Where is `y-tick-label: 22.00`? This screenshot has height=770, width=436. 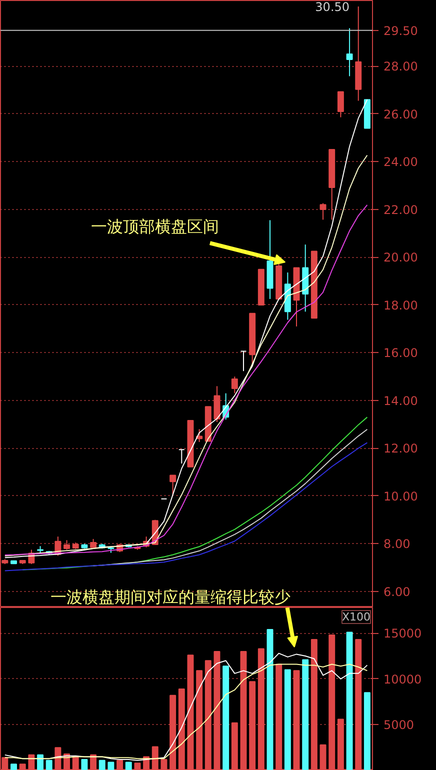 y-tick-label: 22.00 is located at coordinates (401, 209).